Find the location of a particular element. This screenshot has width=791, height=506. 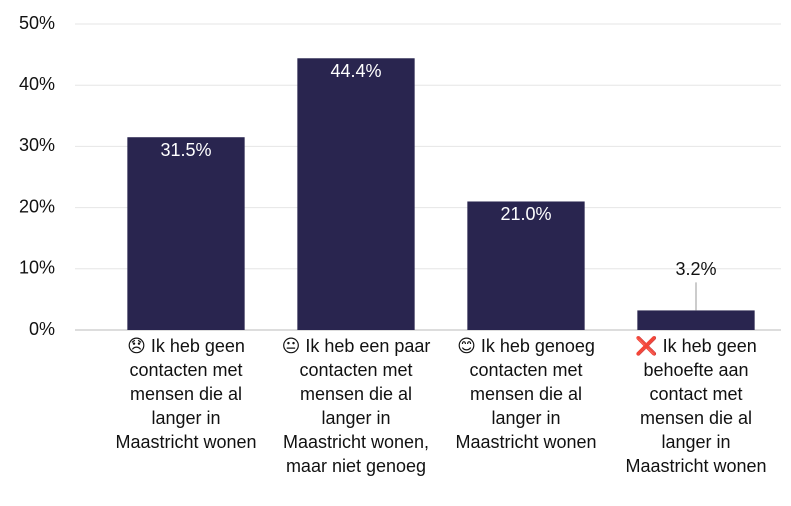

data-label: 3.2% is located at coordinates (695, 269).